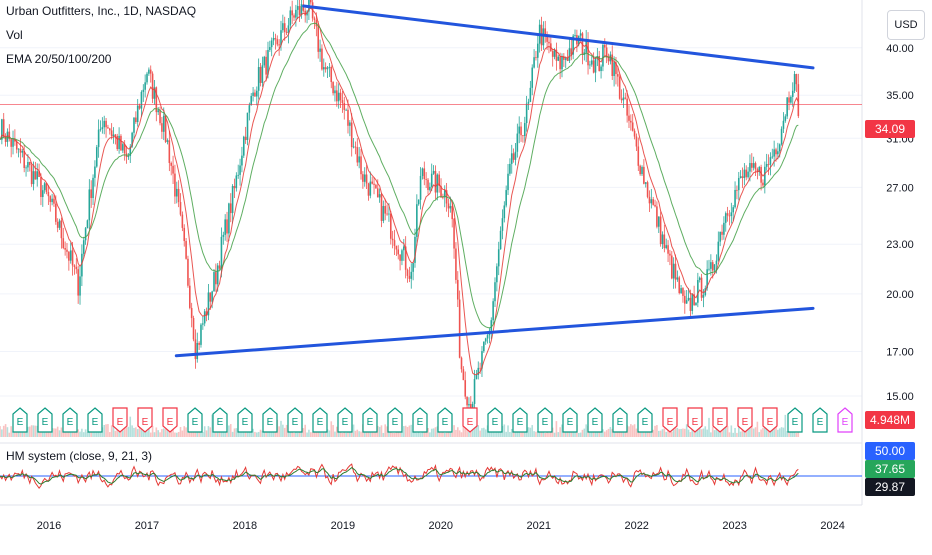  Describe the element at coordinates (431, 518) in the screenshot. I see `time-axis: 2016 2017 2018 2019 2020 2021 2022 2023 2024` at that location.